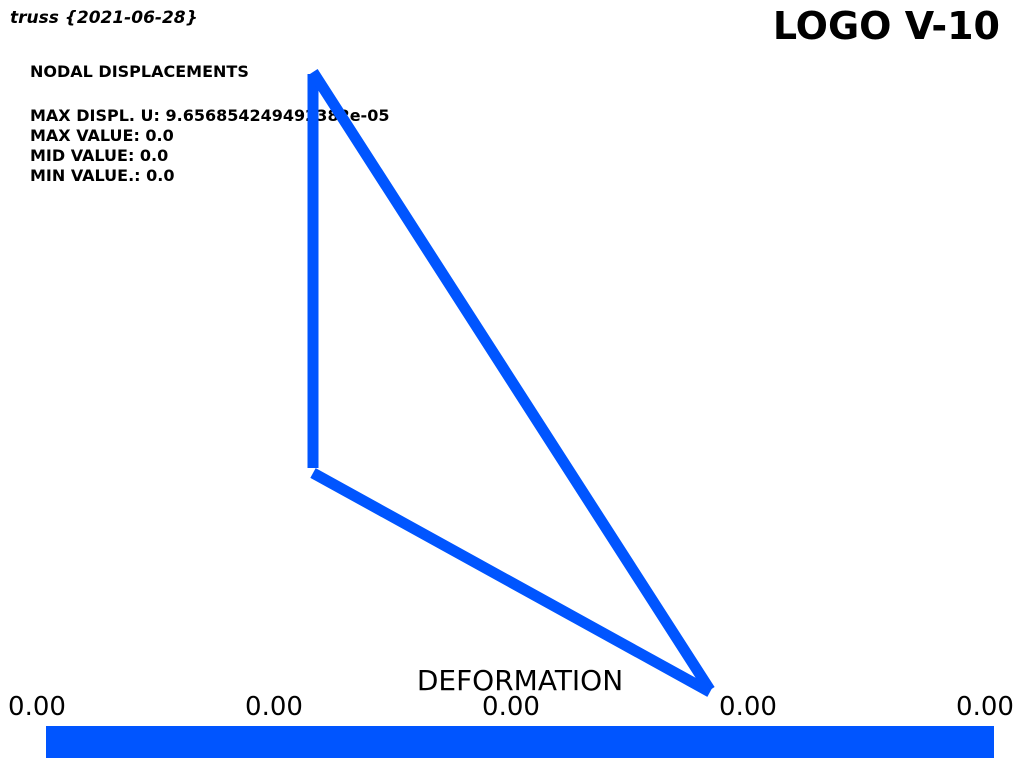 This screenshot has height=768, width=1024. Describe the element at coordinates (511, 582) in the screenshot. I see `truss-member-ca` at that location.